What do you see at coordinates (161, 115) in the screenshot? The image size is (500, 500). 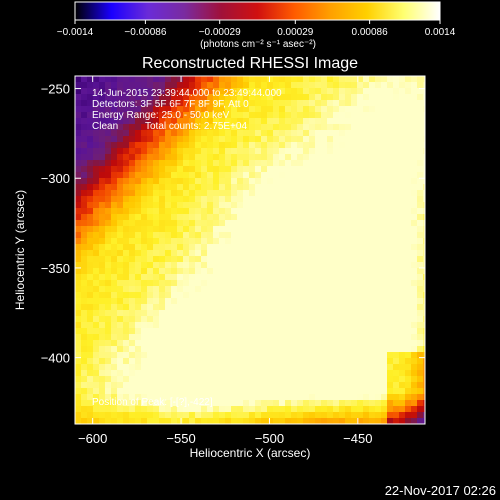 I see `annotation-energy: Energy Range: 25.0 - 50.0 keV` at bounding box center [161, 115].